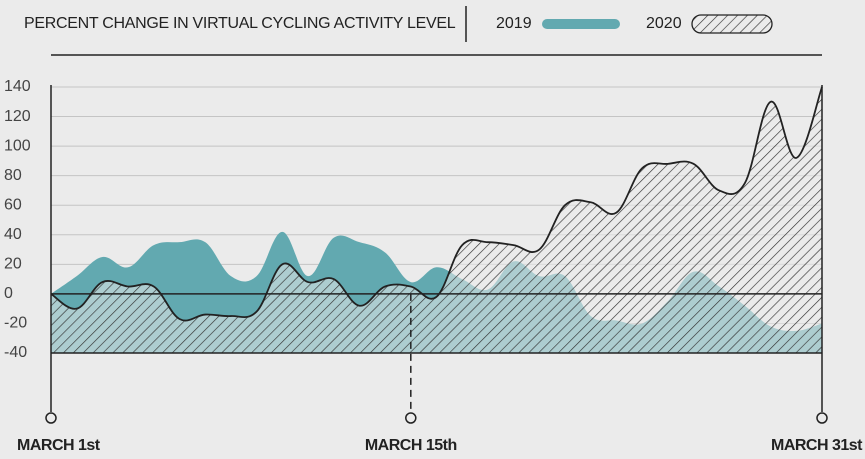 The image size is (865, 459). What do you see at coordinates (8, 293) in the screenshot?
I see `y-tick-label: 0` at bounding box center [8, 293].